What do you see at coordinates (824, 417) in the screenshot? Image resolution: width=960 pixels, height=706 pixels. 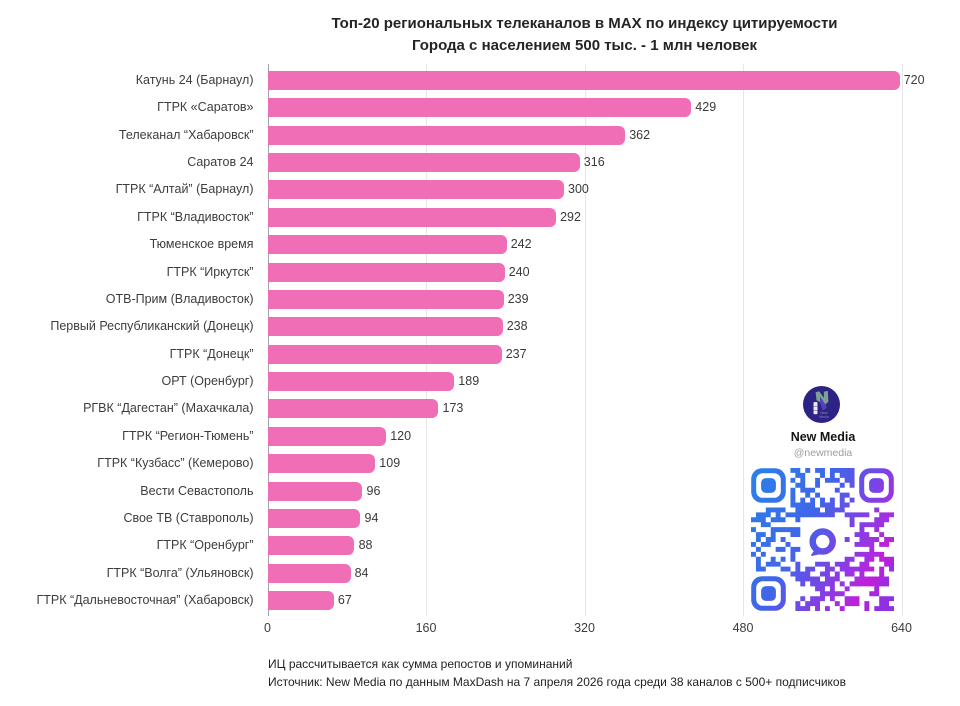 I see `svg-text: Media` at bounding box center [824, 417].